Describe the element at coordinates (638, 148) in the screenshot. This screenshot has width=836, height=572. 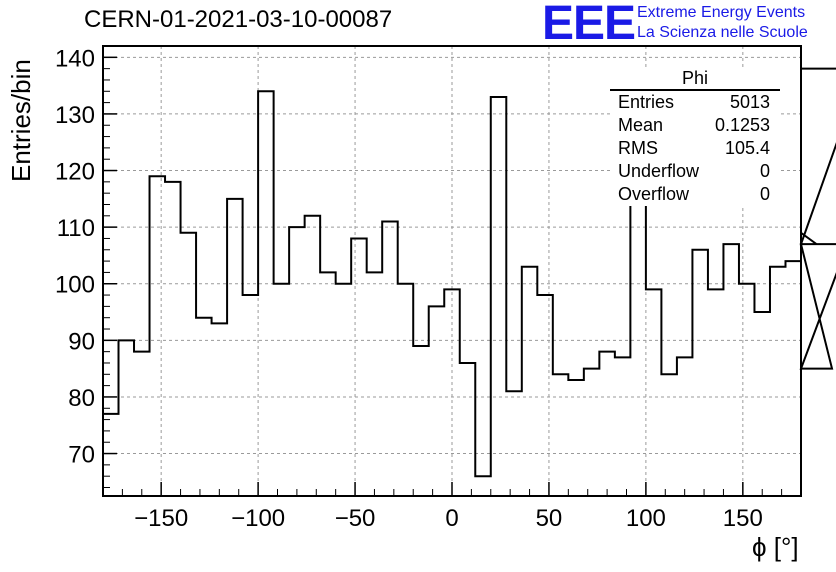
I see `stats-label: RMS` at that location.